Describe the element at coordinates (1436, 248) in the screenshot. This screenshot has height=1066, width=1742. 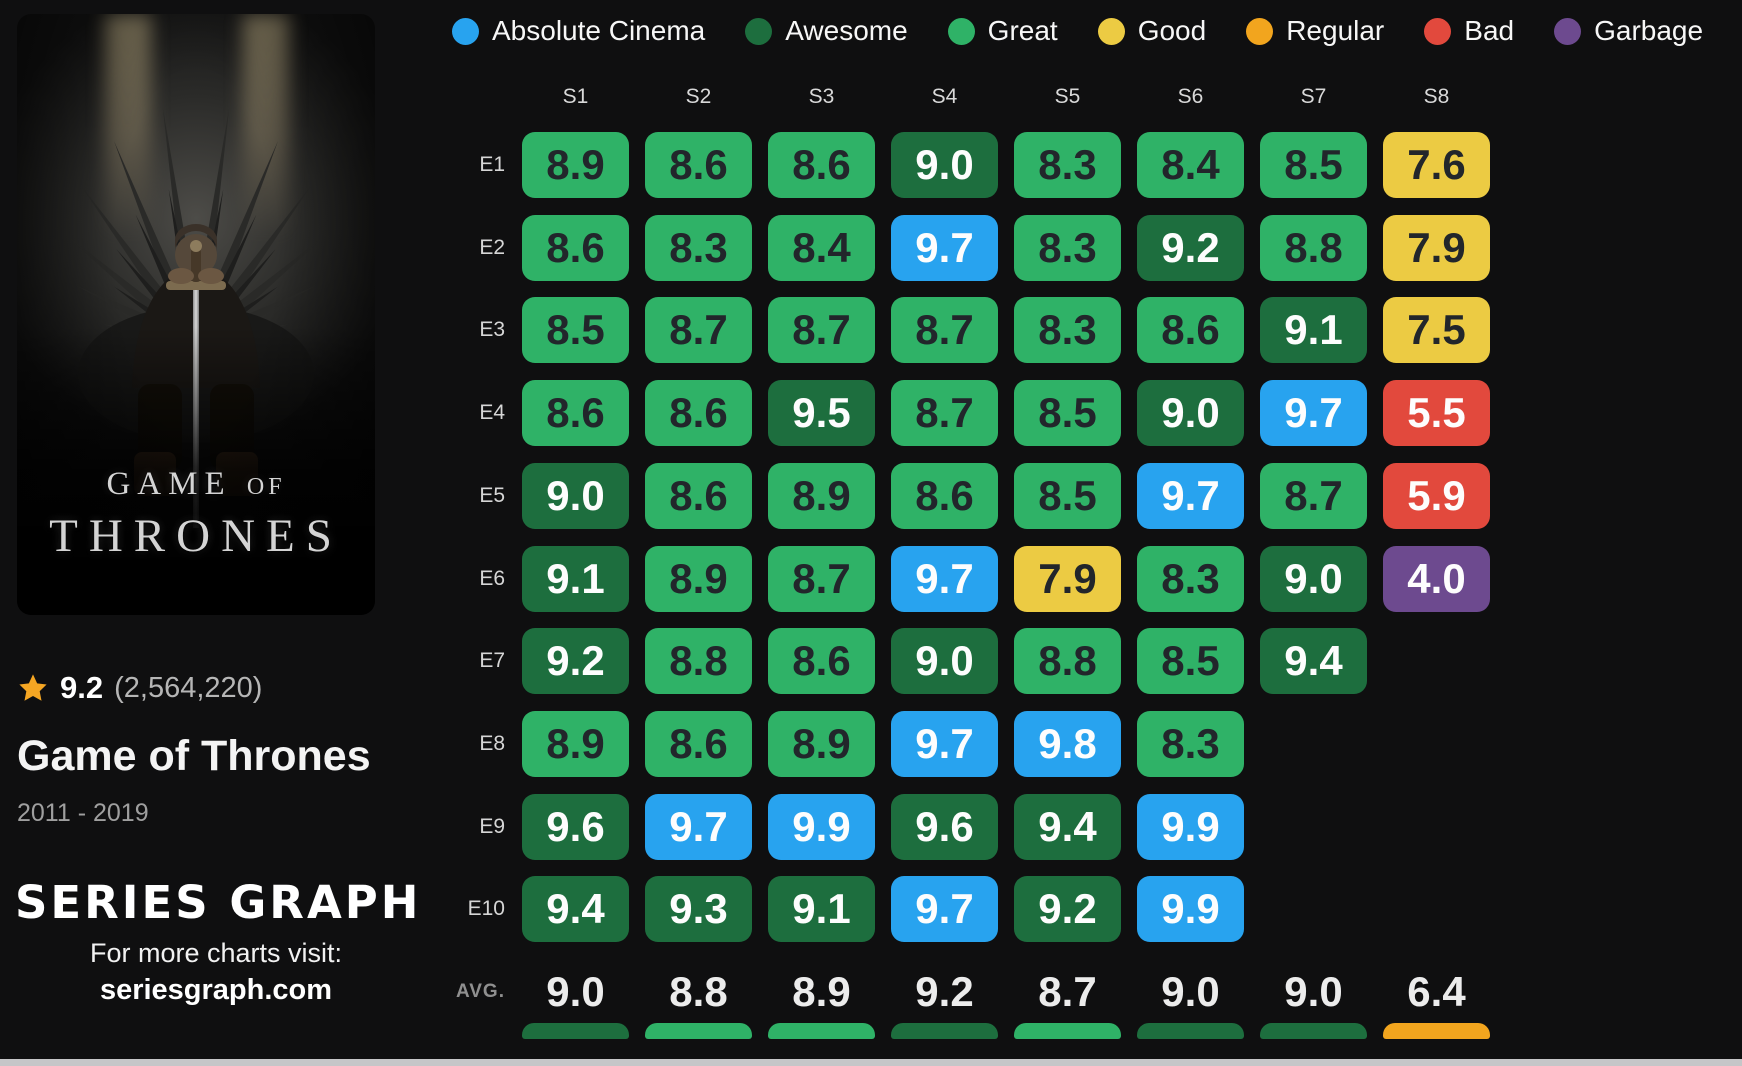
I see `rating-cell-s8-e2: 7.9` at that location.